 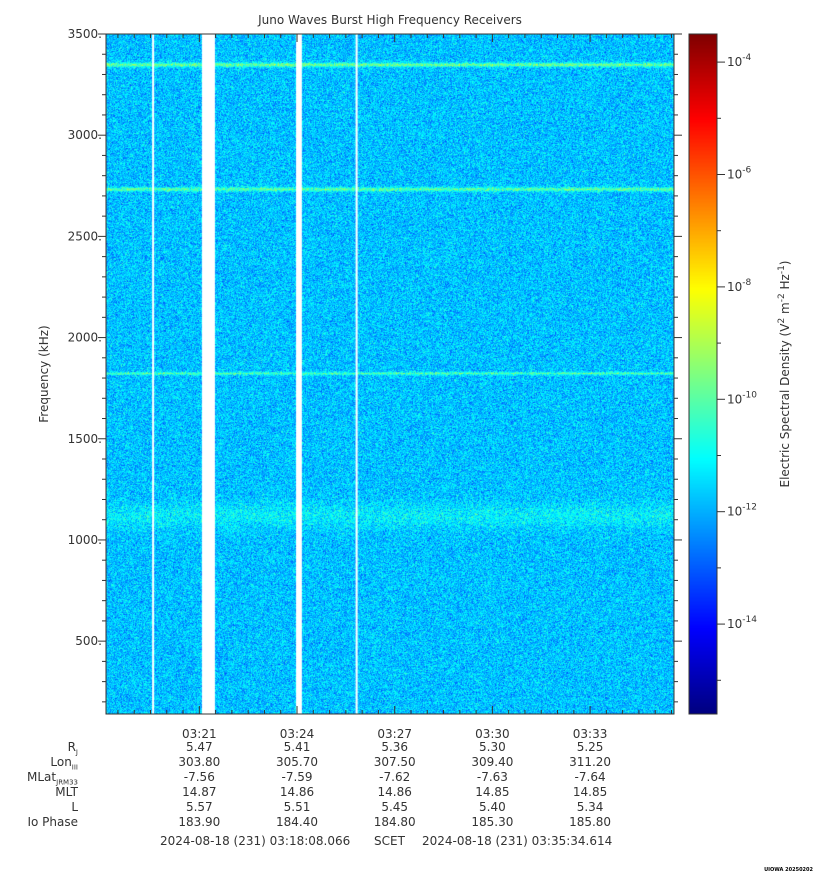 I want to click on colorbar-tick-label: 10⁻⁶, so click(x=739, y=173).